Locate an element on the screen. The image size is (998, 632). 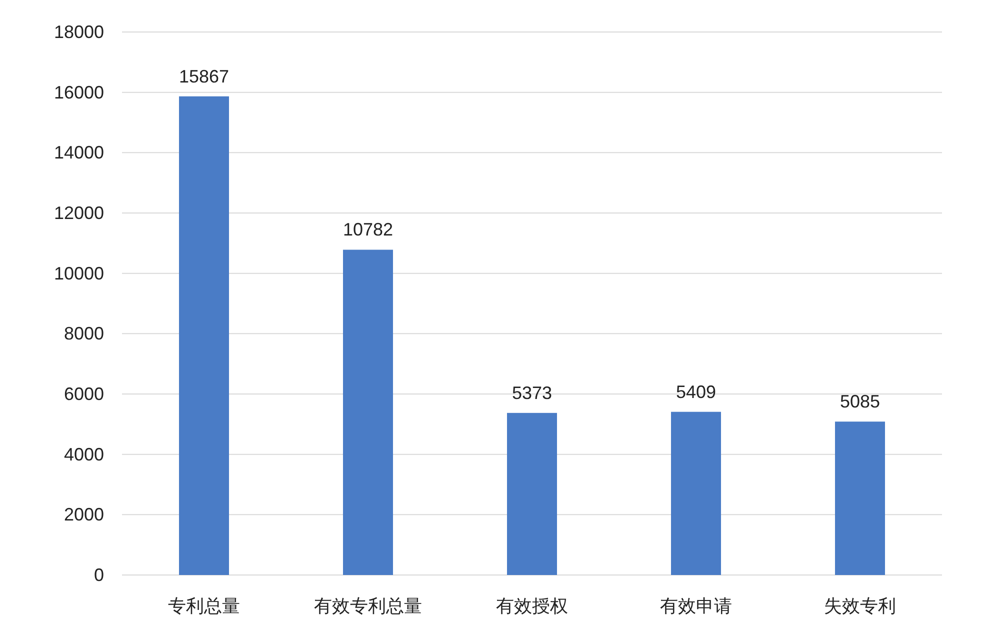
y-tick-label: 4000 is located at coordinates (84, 454).